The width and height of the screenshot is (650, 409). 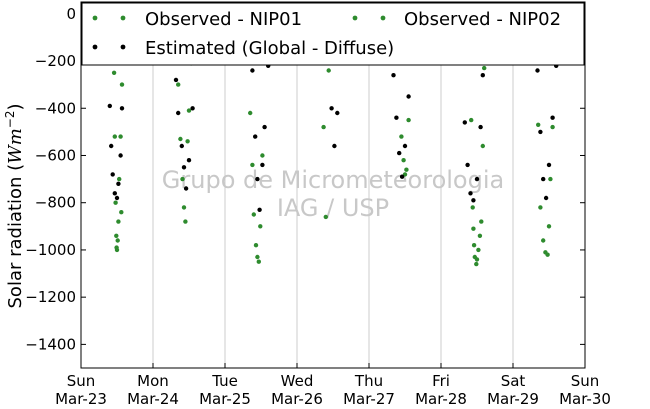 What do you see at coordinates (513, 381) in the screenshot?
I see `x-tick-label-day: Sat` at bounding box center [513, 381].